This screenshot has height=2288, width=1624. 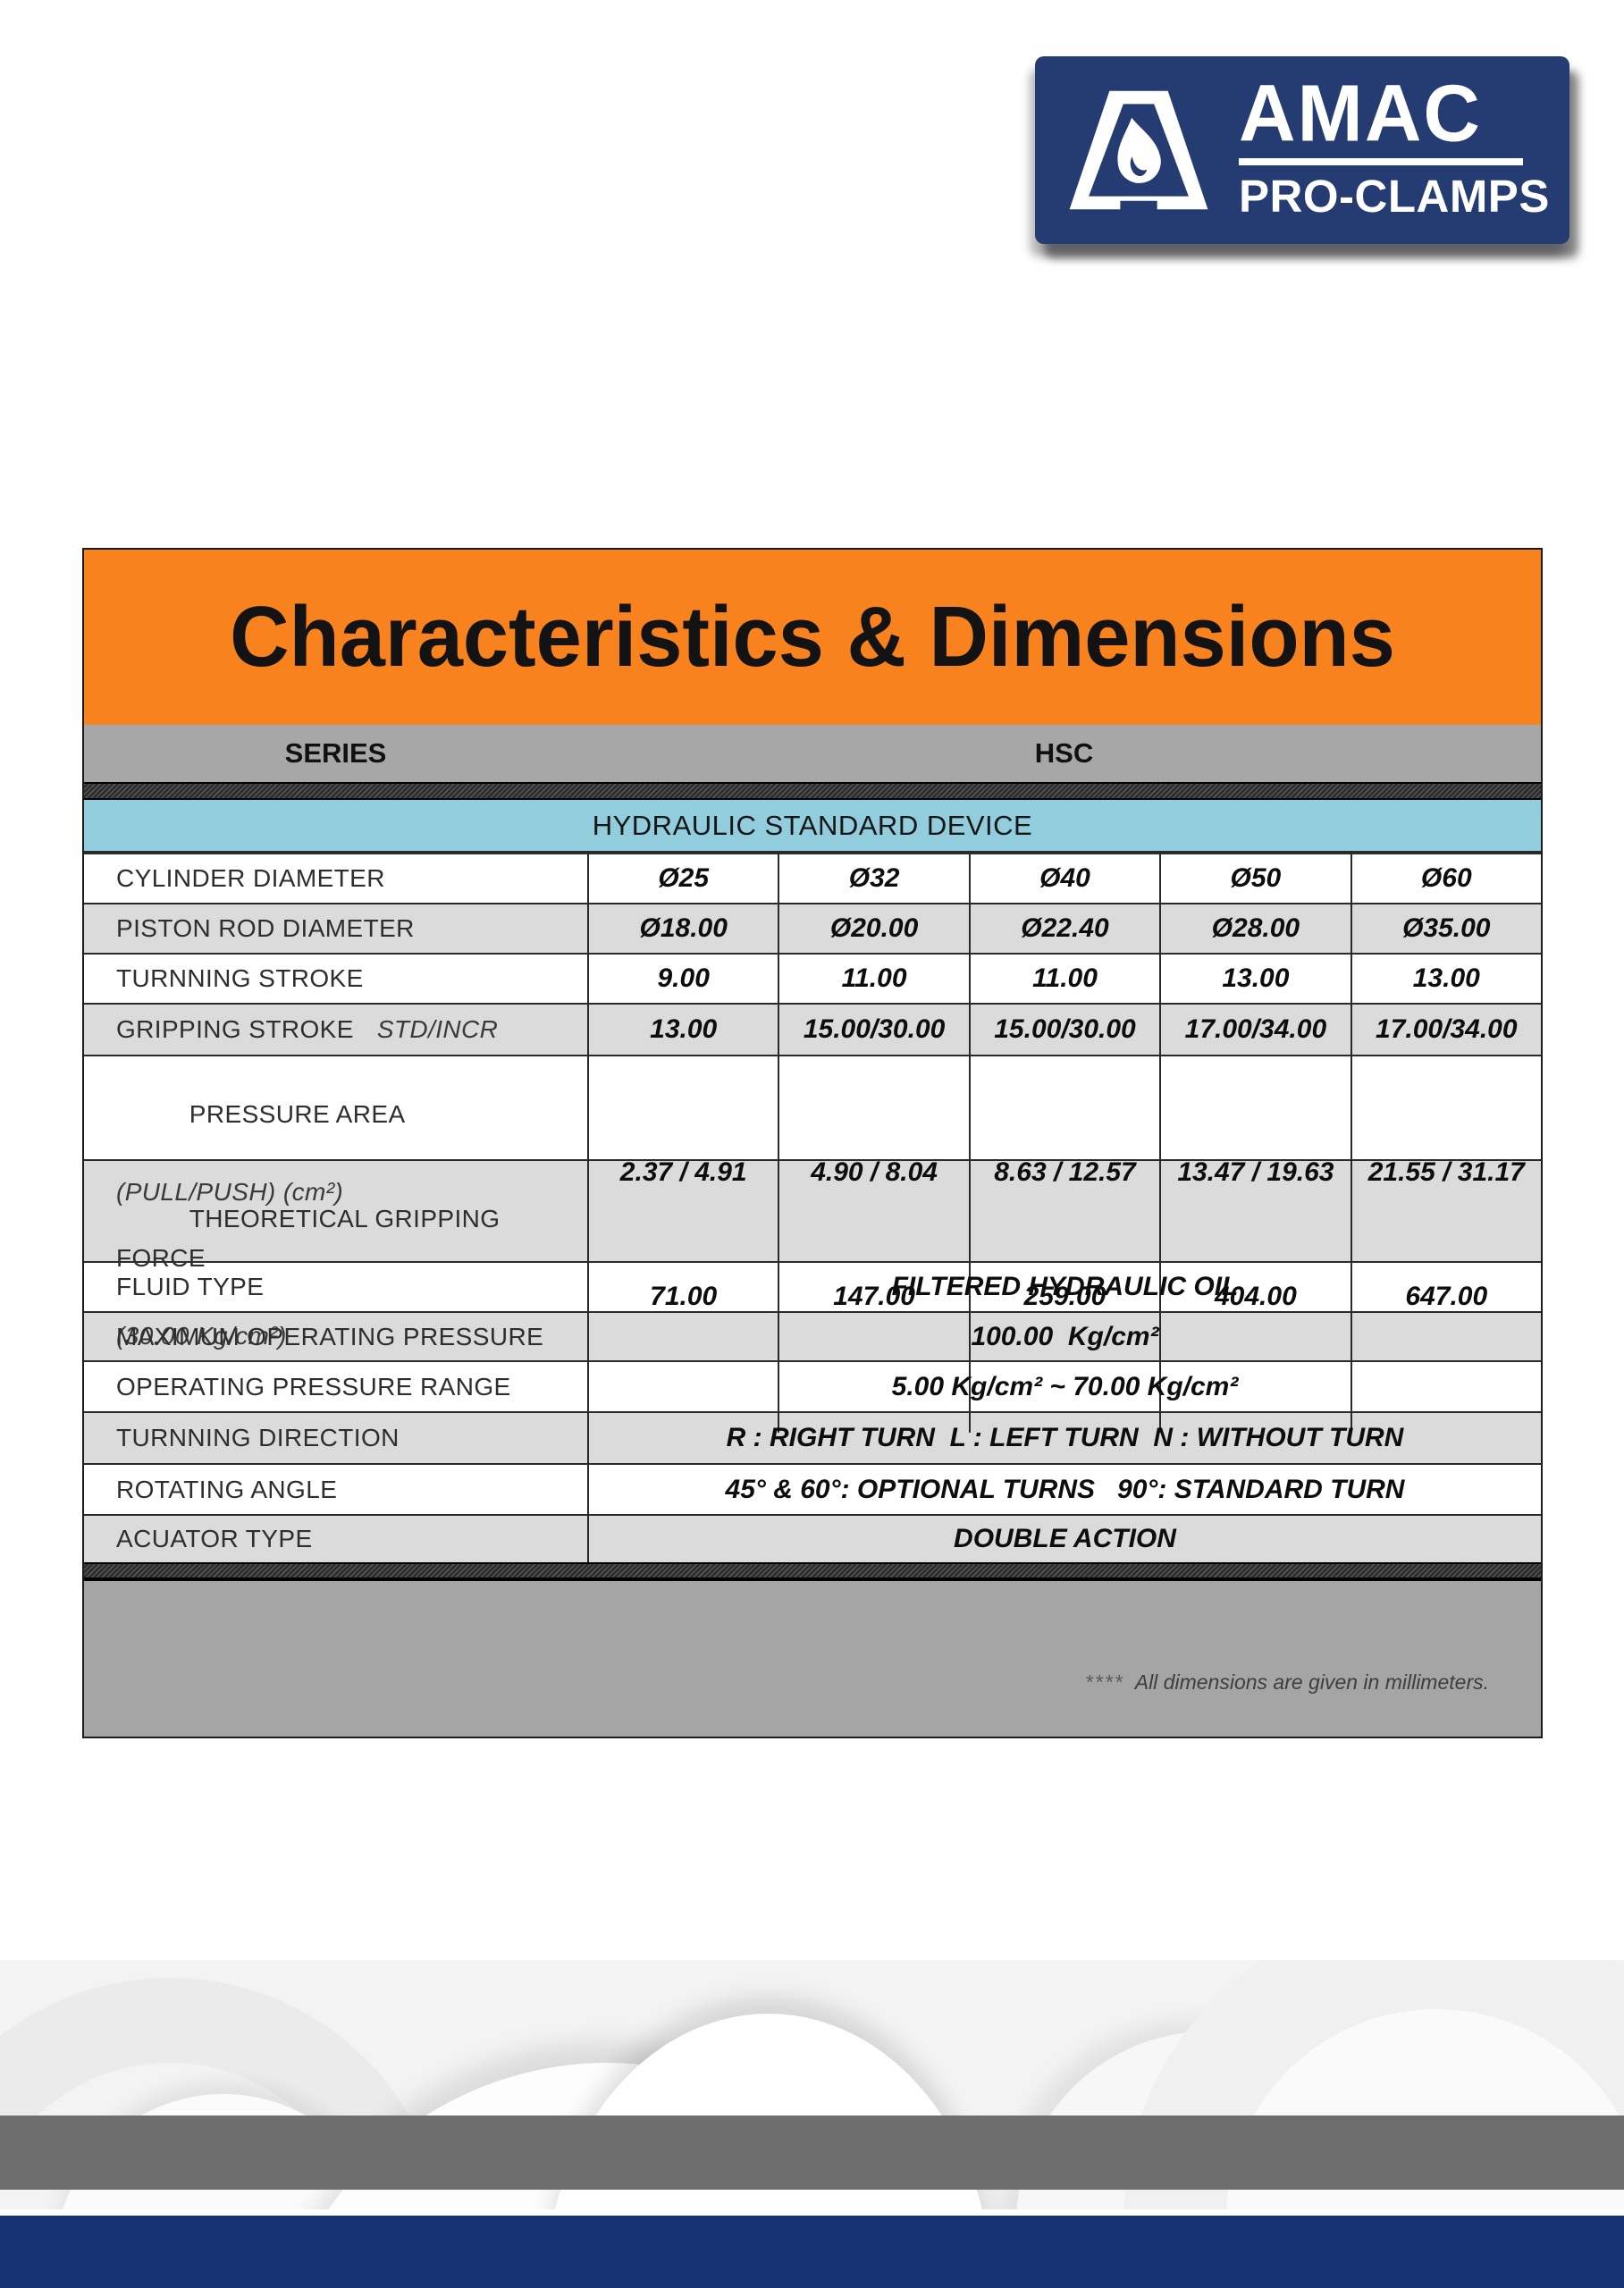 What do you see at coordinates (335, 1287) in the screenshot?
I see `row-label: FLUID TYPE` at bounding box center [335, 1287].